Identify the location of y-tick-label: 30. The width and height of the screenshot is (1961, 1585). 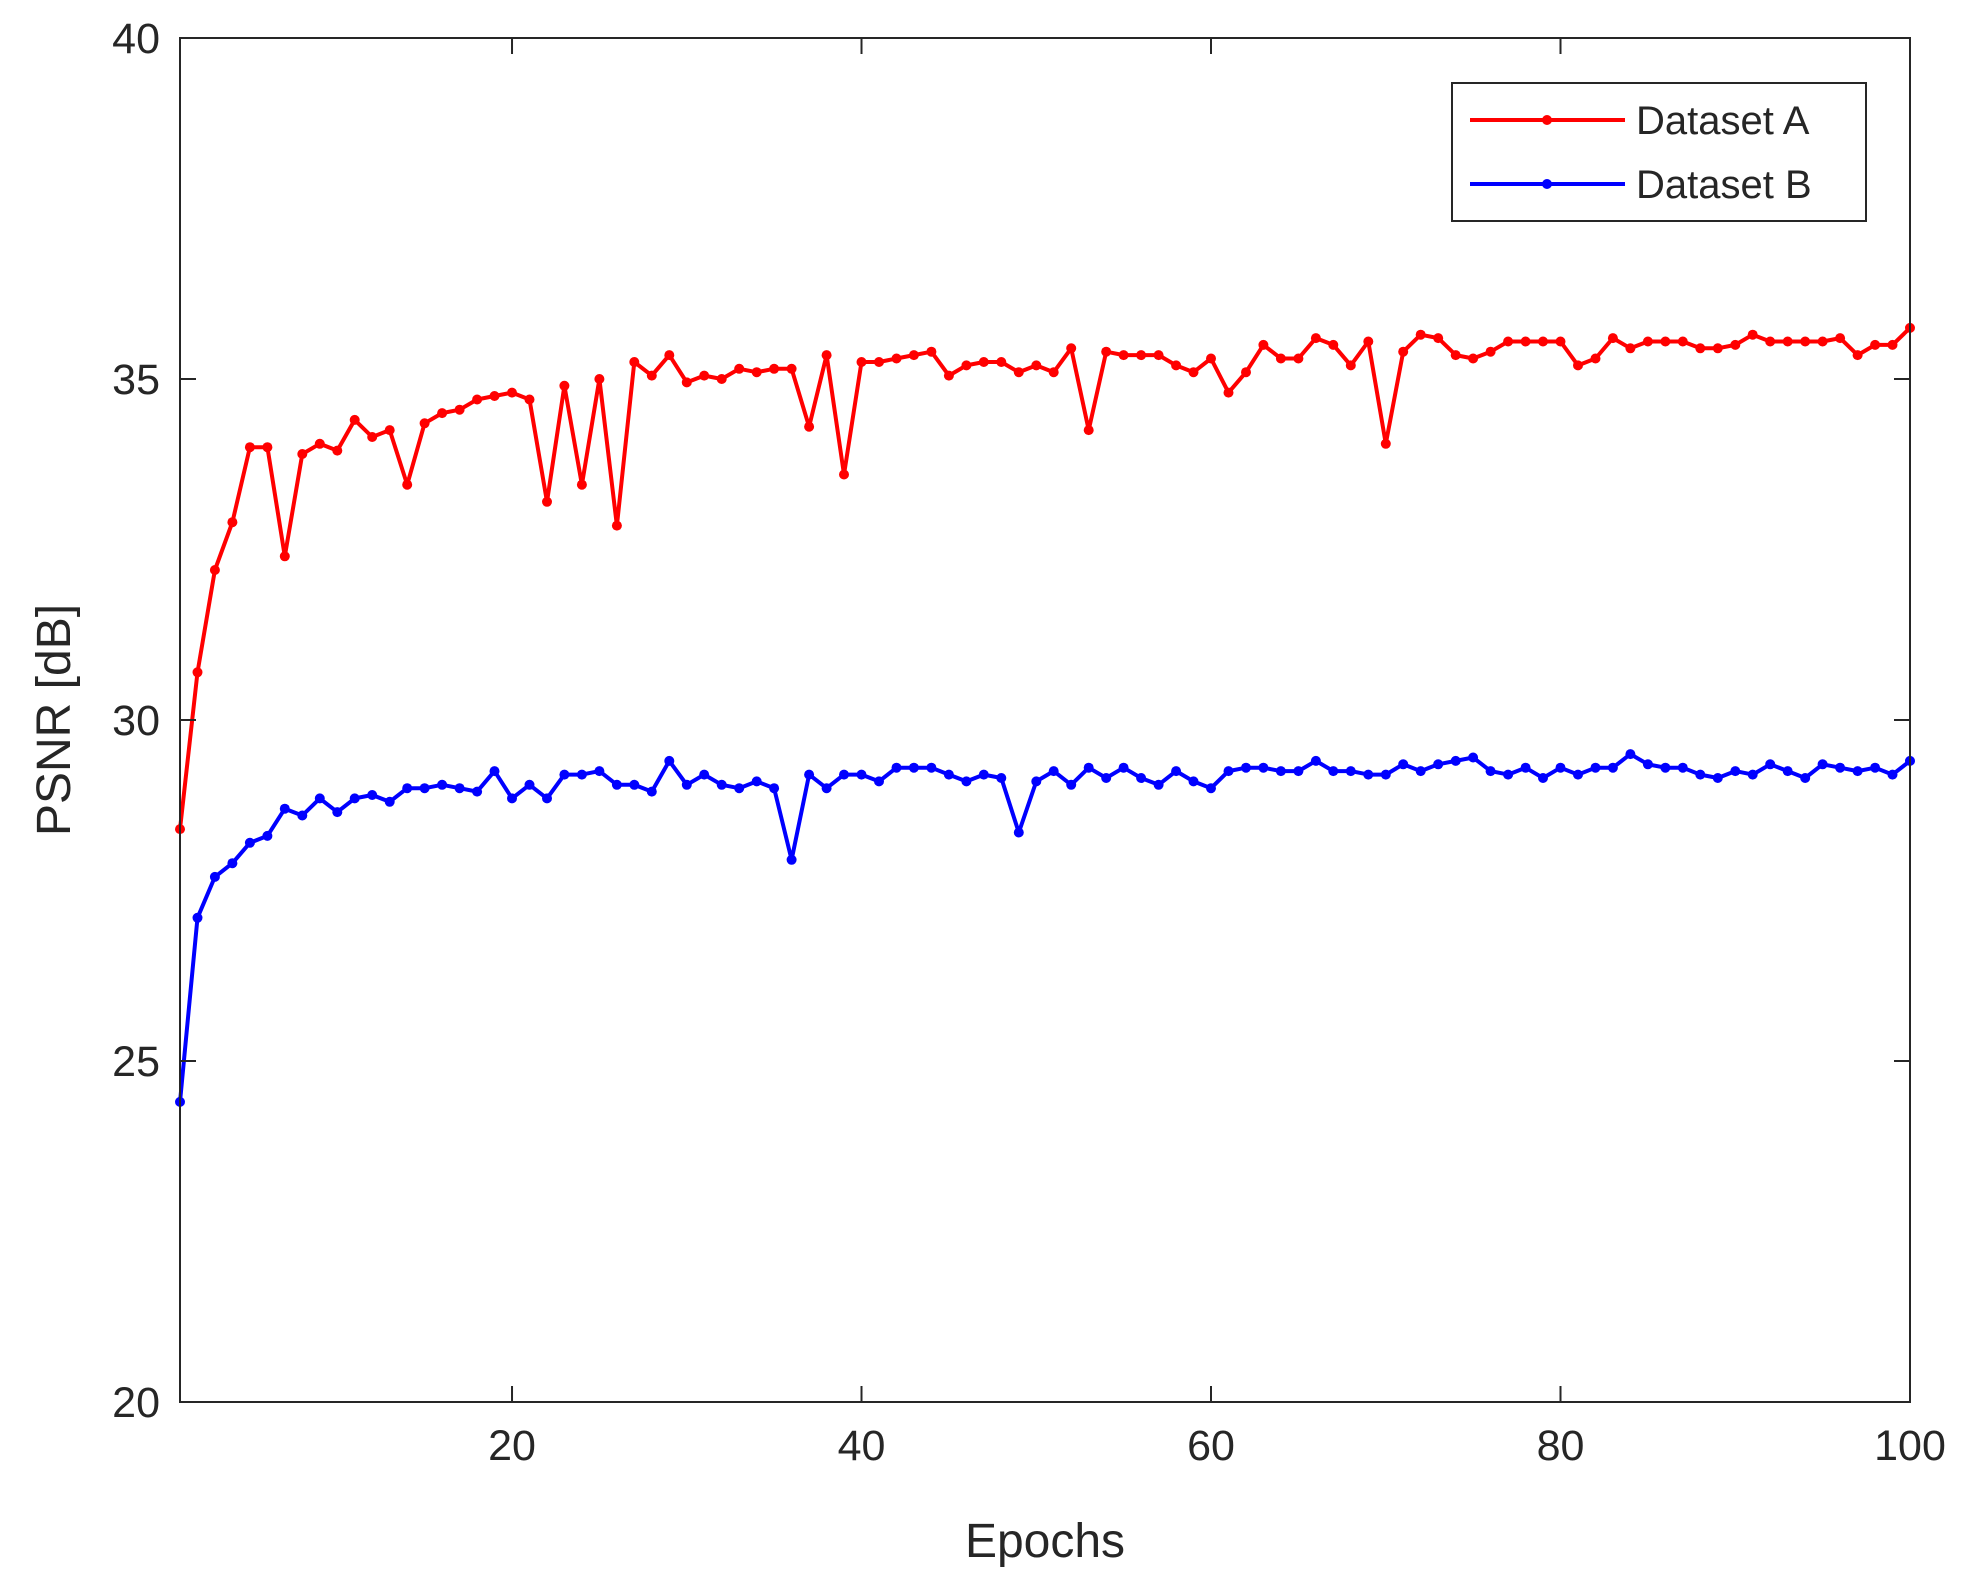
(136, 721).